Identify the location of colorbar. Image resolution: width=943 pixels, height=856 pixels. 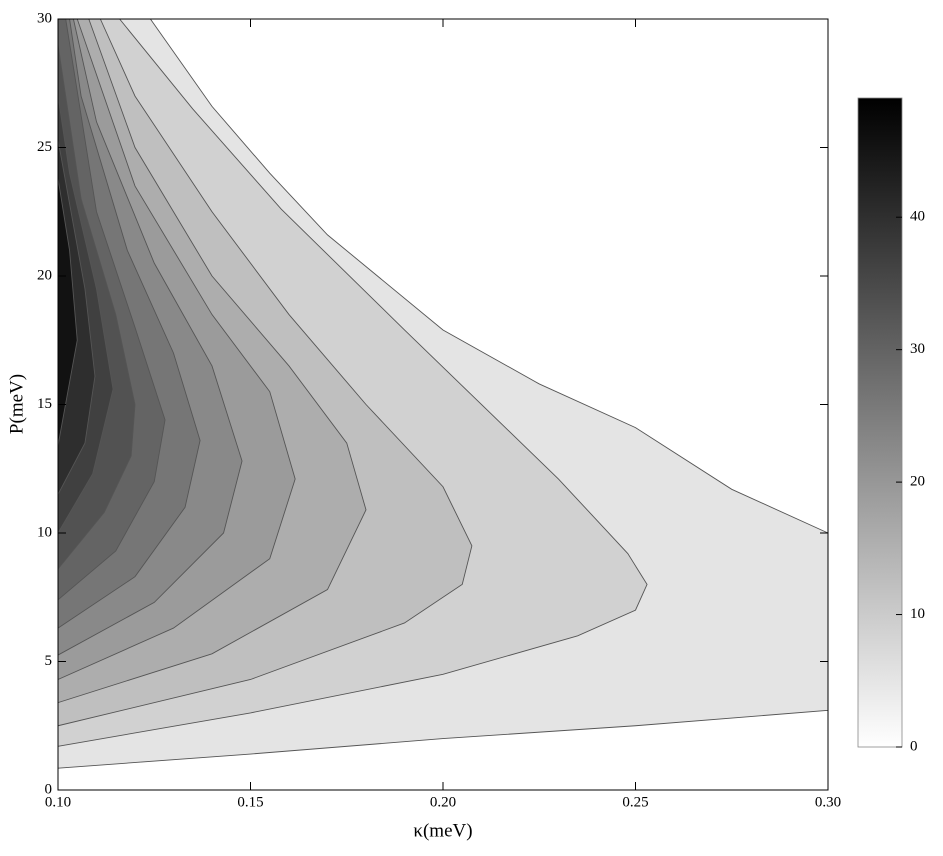
(880, 422).